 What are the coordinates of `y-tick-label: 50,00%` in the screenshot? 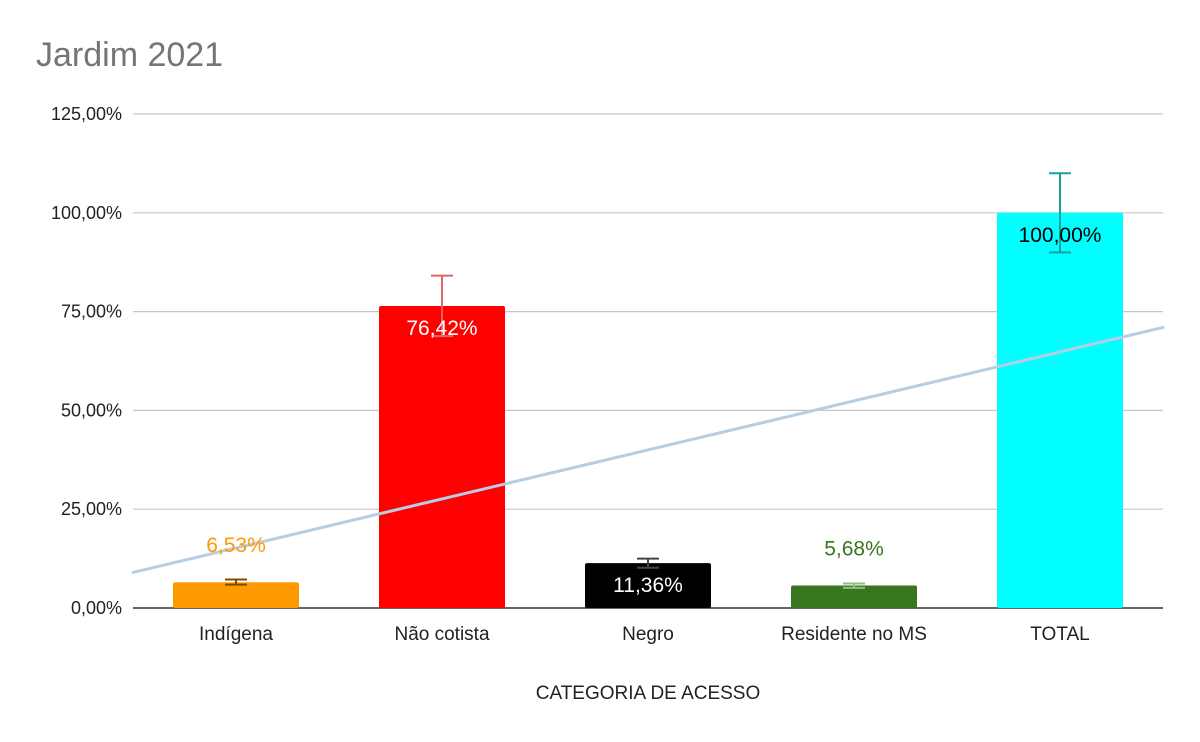 It's located at (91, 410).